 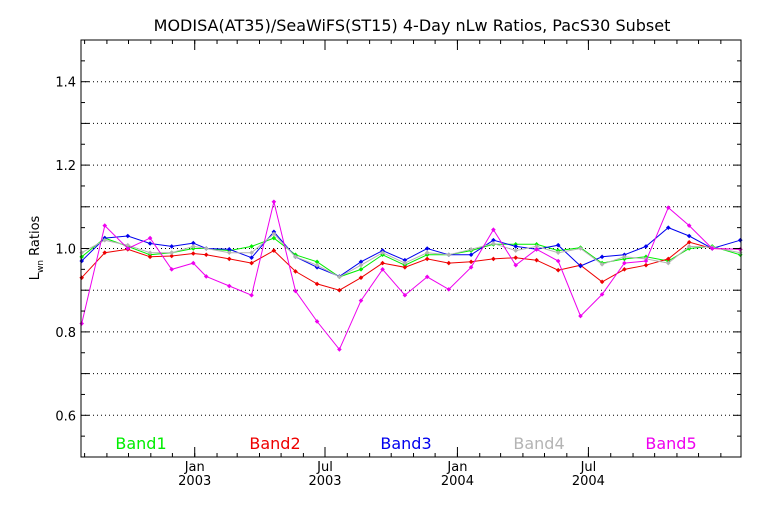 What do you see at coordinates (140, 443) in the screenshot?
I see `legend-item-band1: Band1` at bounding box center [140, 443].